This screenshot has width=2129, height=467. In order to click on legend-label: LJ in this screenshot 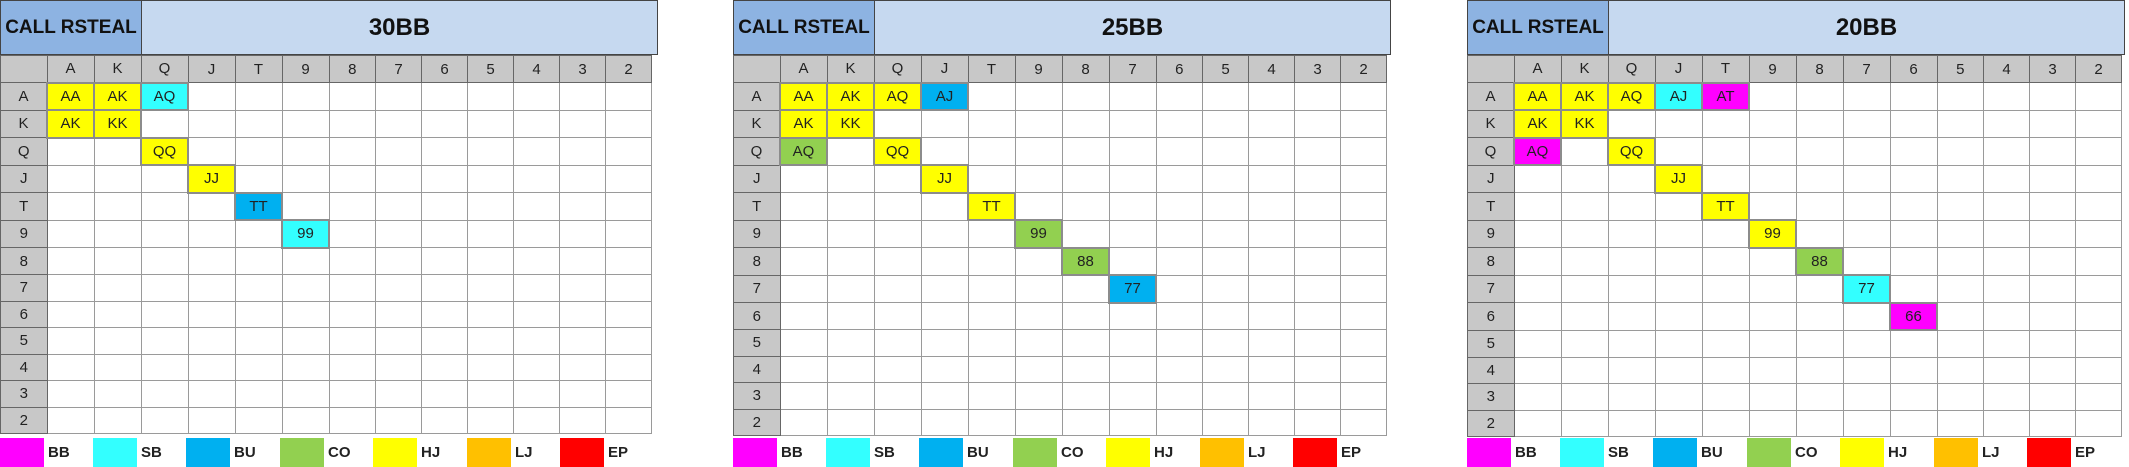, I will do `click(1991, 452)`.